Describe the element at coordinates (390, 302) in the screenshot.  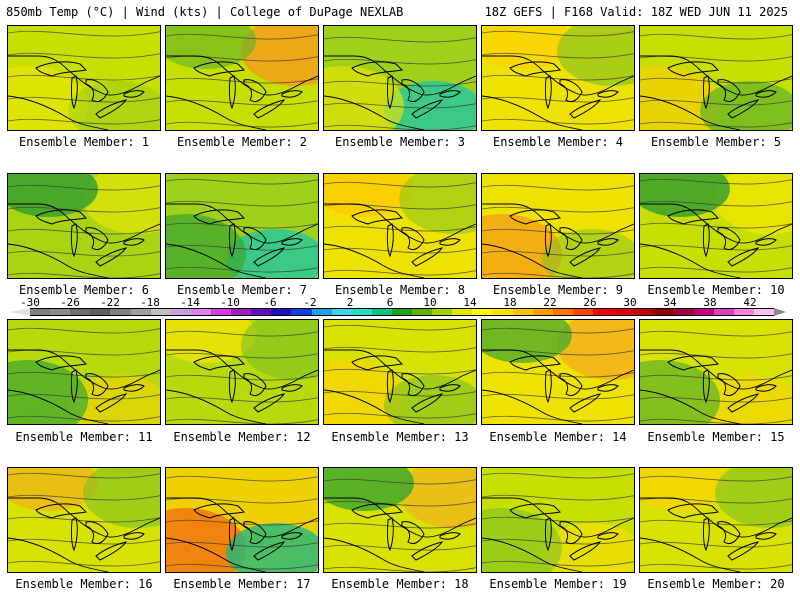
I see `colorbar-tick-label: 6` at that location.